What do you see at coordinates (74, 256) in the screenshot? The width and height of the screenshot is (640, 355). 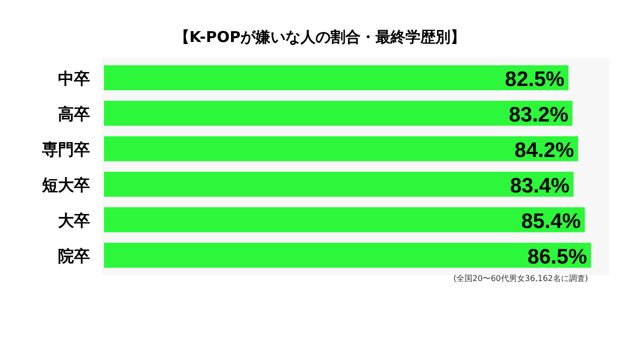 I see `y-tick-label: 院卒` at bounding box center [74, 256].